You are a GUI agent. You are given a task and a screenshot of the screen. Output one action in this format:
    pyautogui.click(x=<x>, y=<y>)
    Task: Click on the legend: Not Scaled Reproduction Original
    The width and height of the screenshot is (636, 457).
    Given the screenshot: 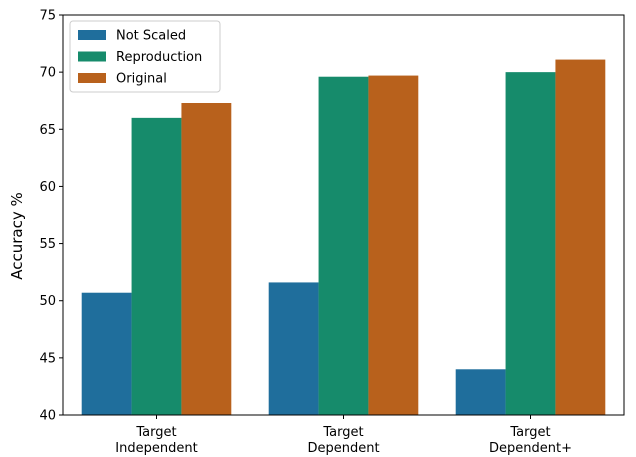 What is the action you would take?
    pyautogui.click(x=145, y=56)
    